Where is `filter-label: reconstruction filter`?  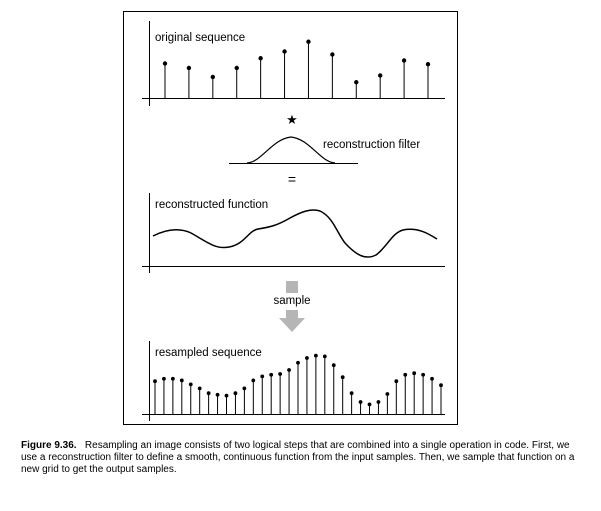
filter-label: reconstruction filter is located at coordinates (371, 145).